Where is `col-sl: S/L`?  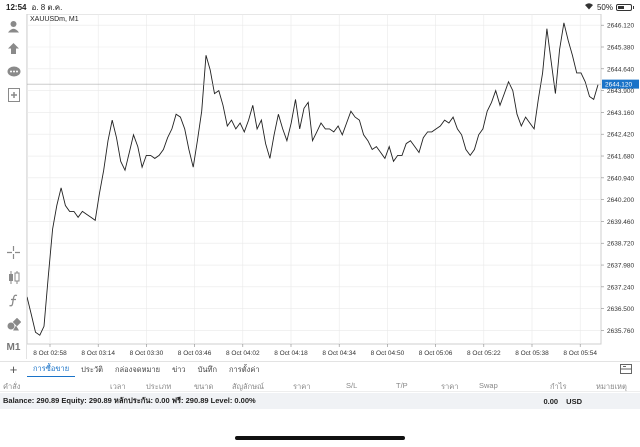 col-sl: S/L is located at coordinates (352, 385).